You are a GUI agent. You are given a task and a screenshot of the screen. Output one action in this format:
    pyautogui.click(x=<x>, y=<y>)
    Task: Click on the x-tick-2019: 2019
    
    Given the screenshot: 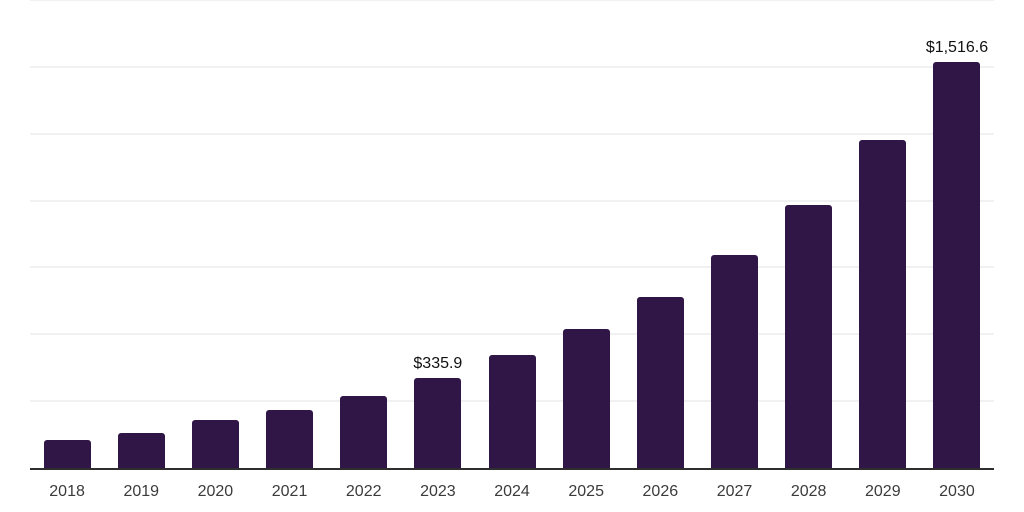 What is the action you would take?
    pyautogui.click(x=141, y=491)
    